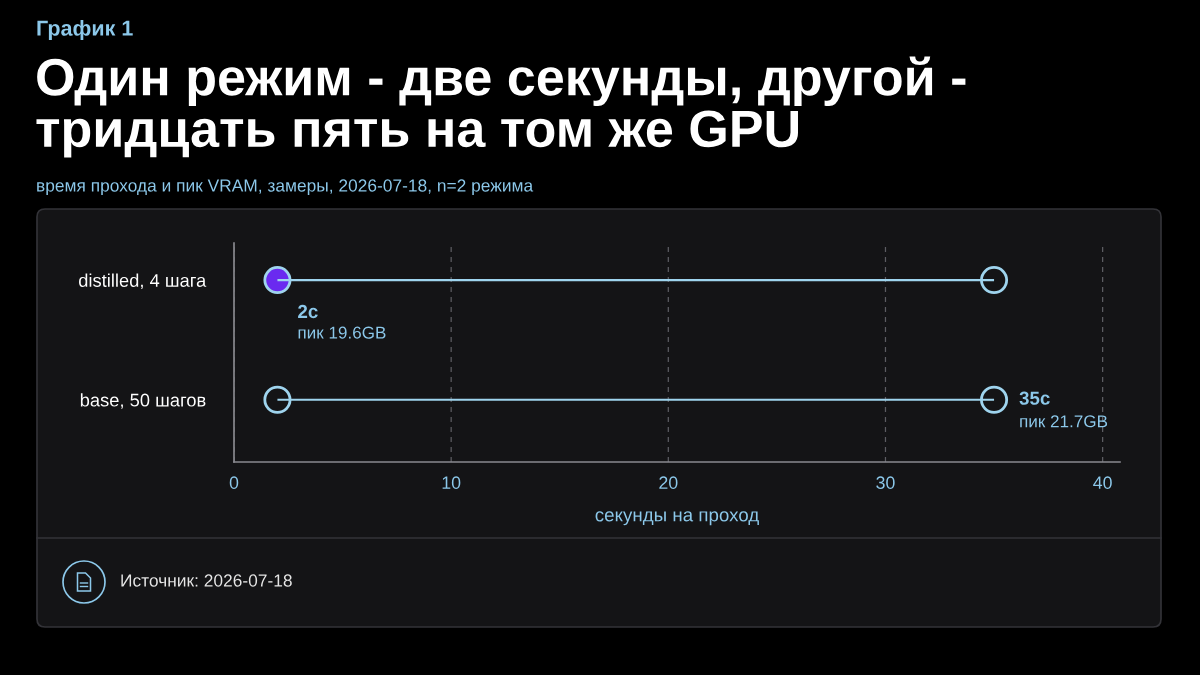 This screenshot has width=1200, height=675. Describe the element at coordinates (451, 482) in the screenshot. I see `x-tick-label: 10` at that location.